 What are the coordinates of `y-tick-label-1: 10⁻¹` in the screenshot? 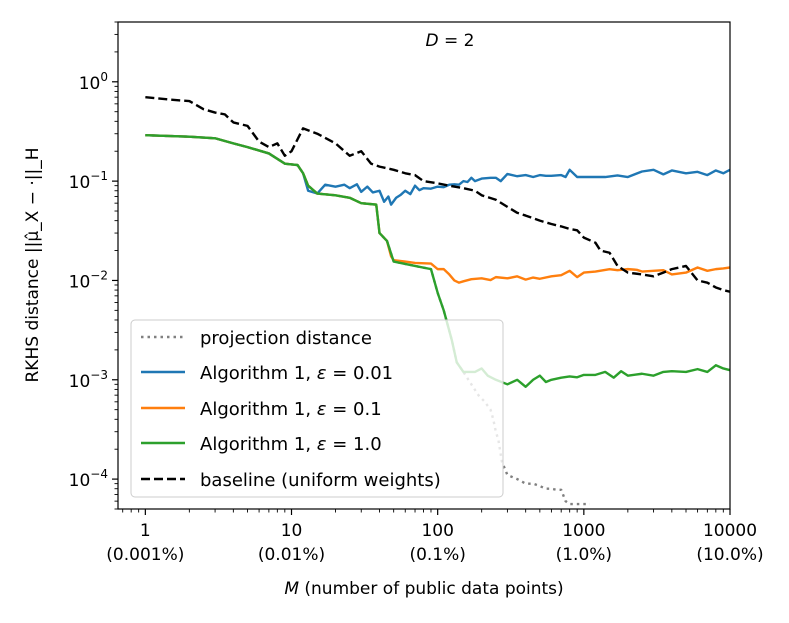 It's located at (88, 181).